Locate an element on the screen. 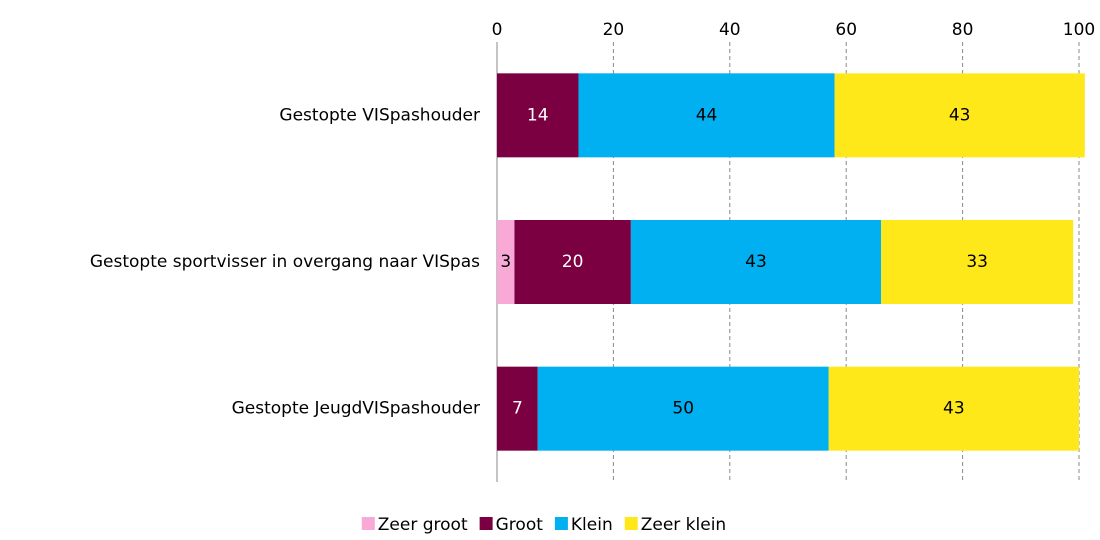 The image size is (1100, 540). data-label: 14 is located at coordinates (538, 115).